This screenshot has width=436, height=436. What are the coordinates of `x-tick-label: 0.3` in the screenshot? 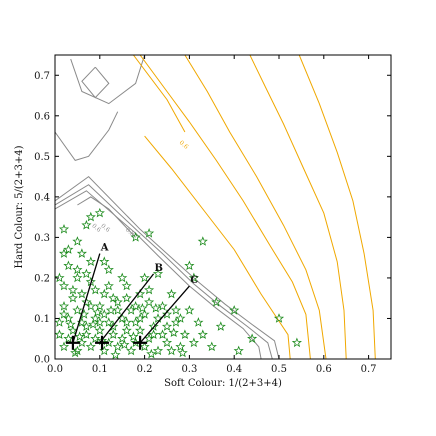 It's located at (189, 369).